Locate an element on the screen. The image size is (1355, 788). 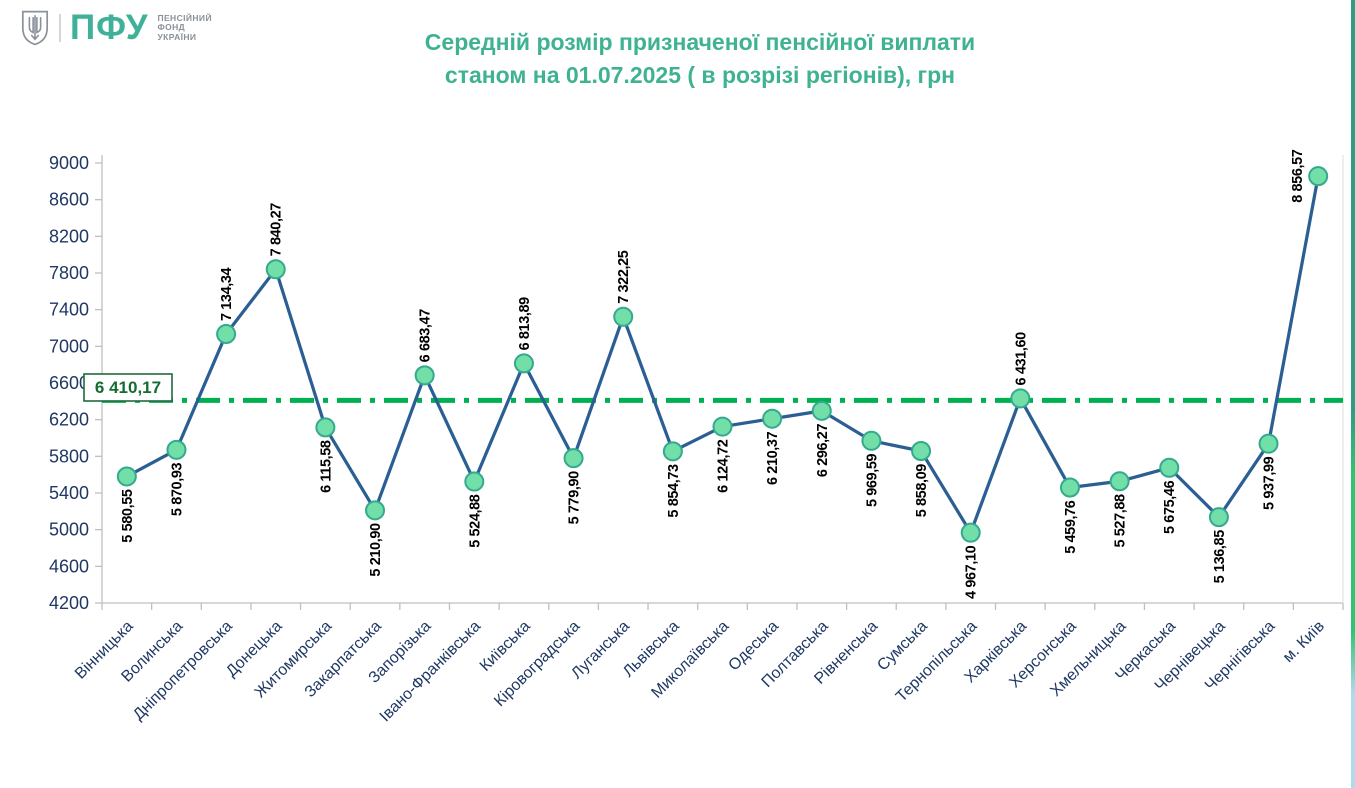
trident-icon is located at coordinates (35, 28).